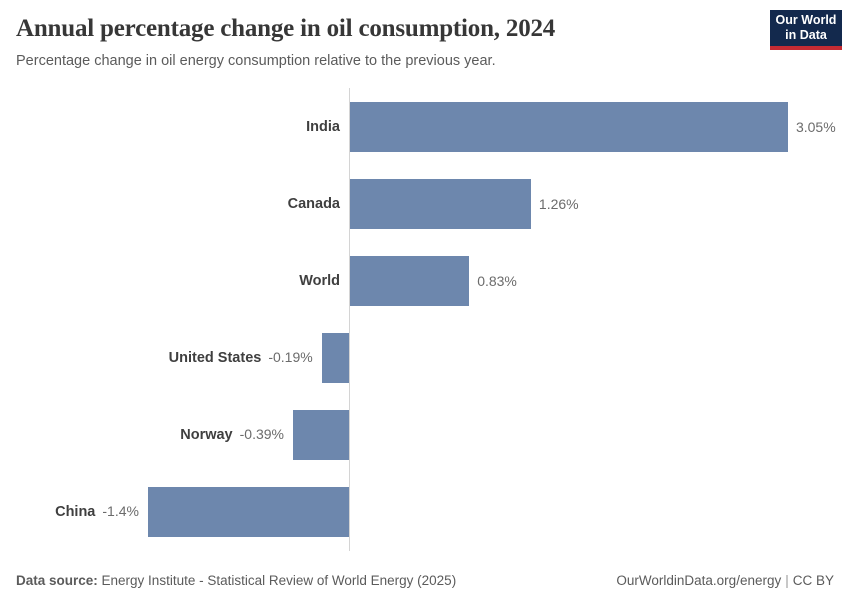 This screenshot has height=600, width=850. Describe the element at coordinates (425, 512) in the screenshot. I see `bar-row: China -1.4%` at that location.